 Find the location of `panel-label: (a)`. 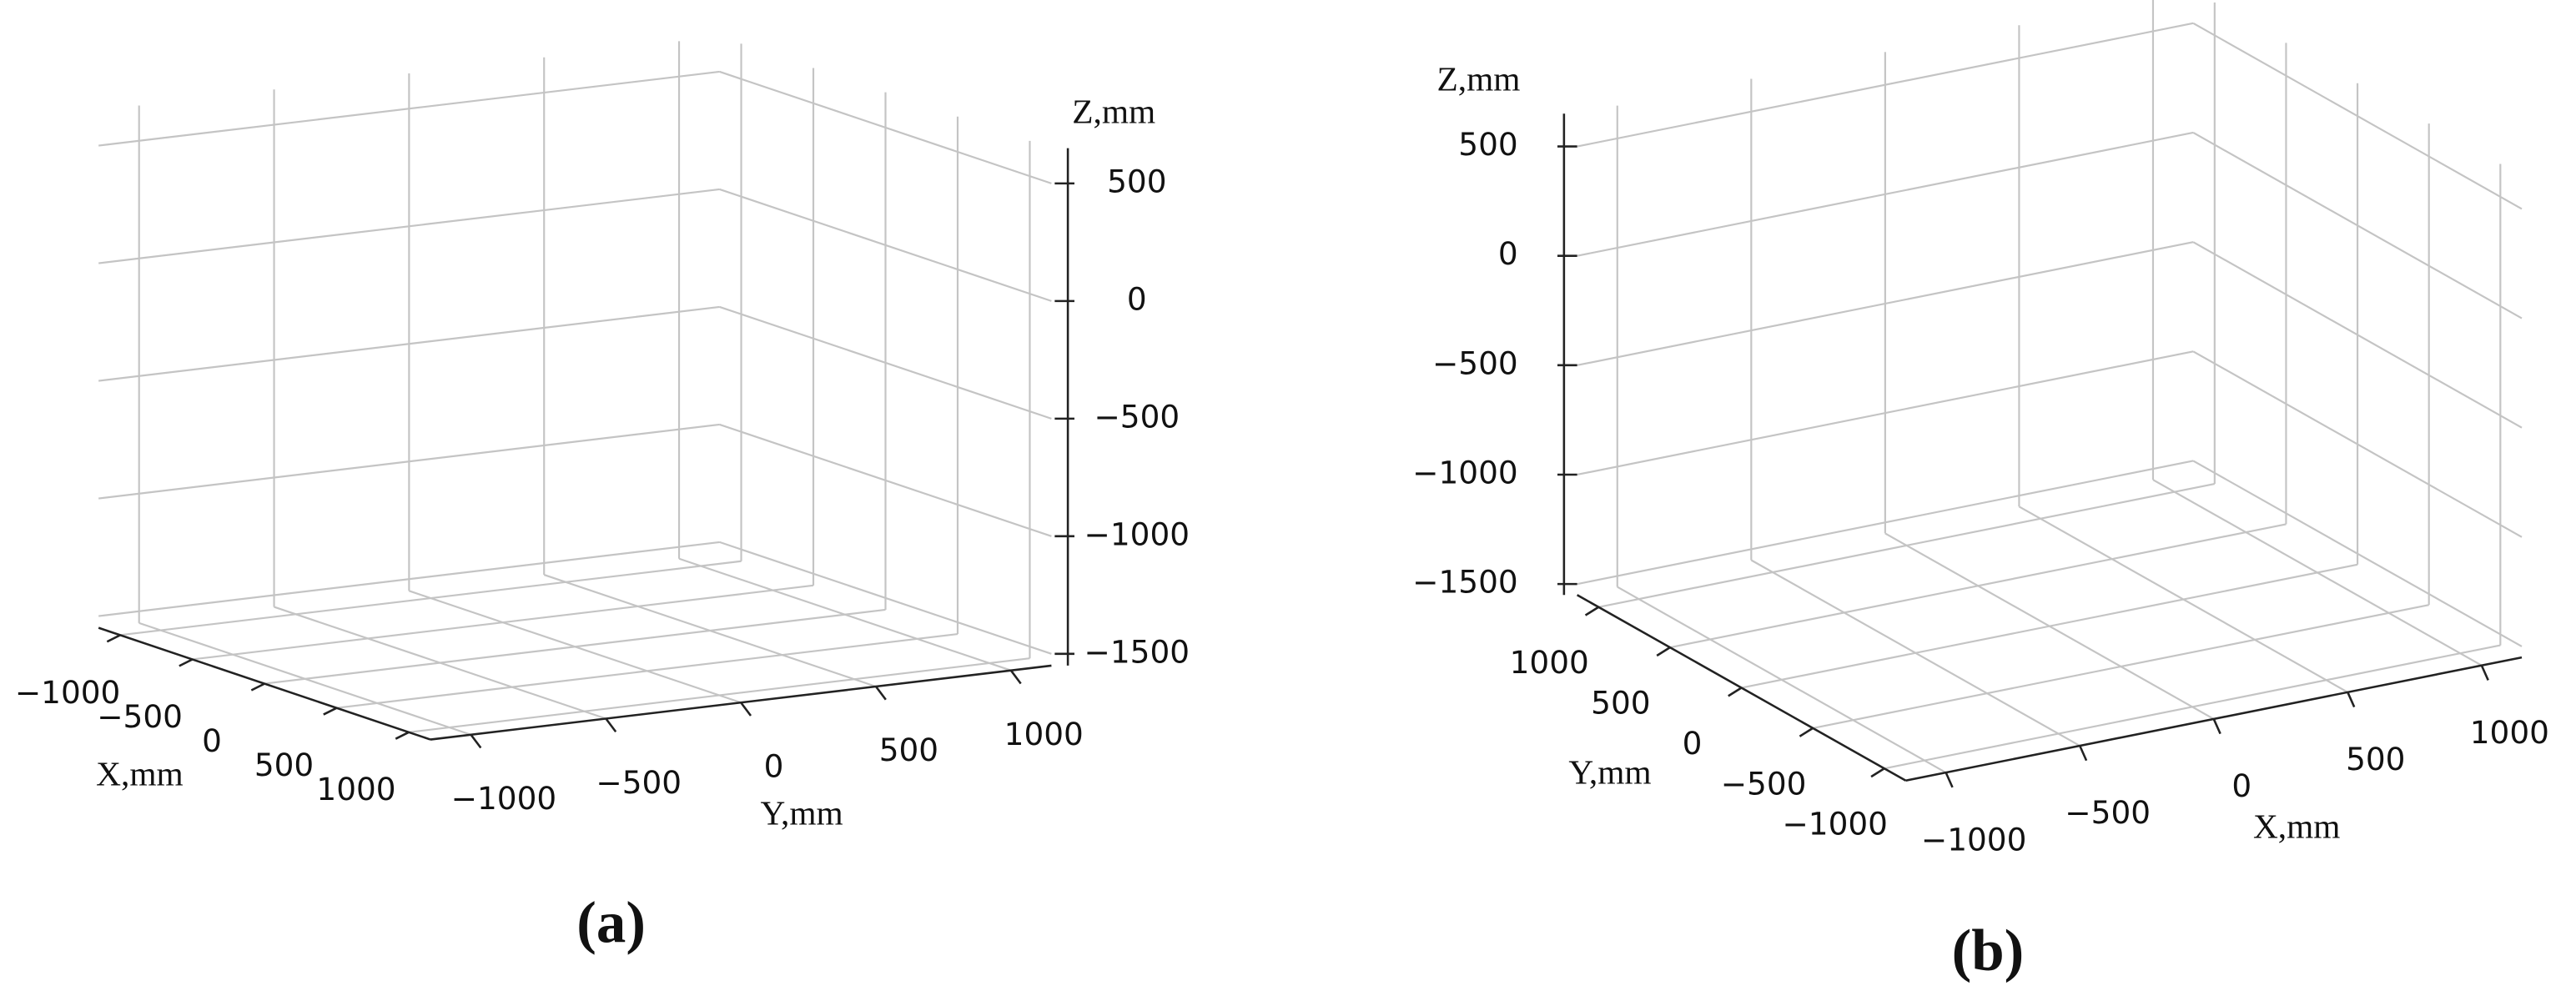

panel-label: (a) is located at coordinates (611, 922).